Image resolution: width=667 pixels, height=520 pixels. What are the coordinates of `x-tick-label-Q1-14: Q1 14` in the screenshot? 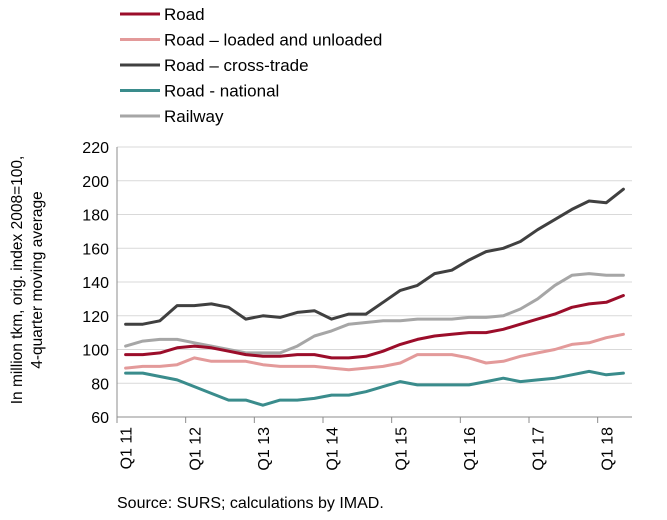 It's located at (333, 449).